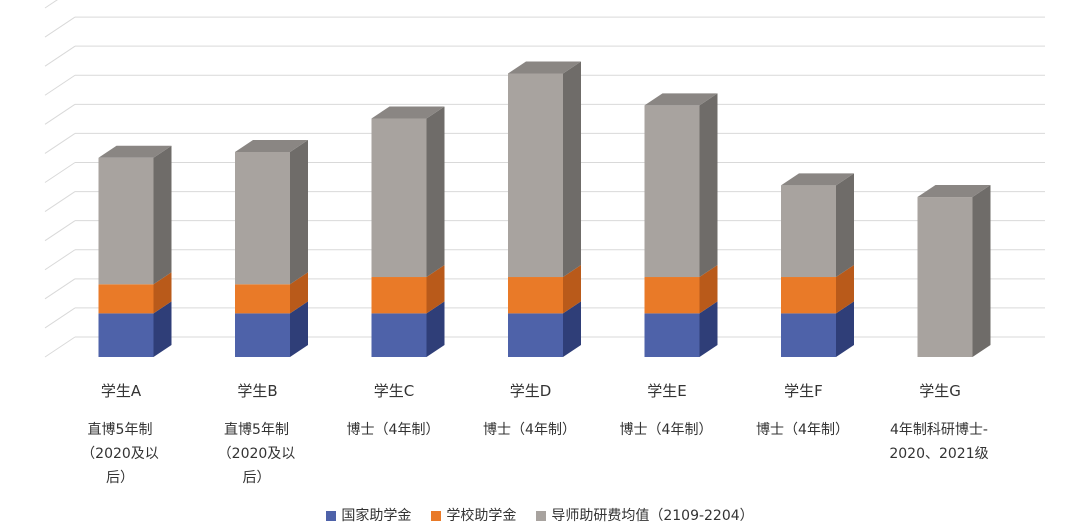 The height and width of the screenshot is (531, 1080). I want to click on category-label: 学生G, so click(940, 391).